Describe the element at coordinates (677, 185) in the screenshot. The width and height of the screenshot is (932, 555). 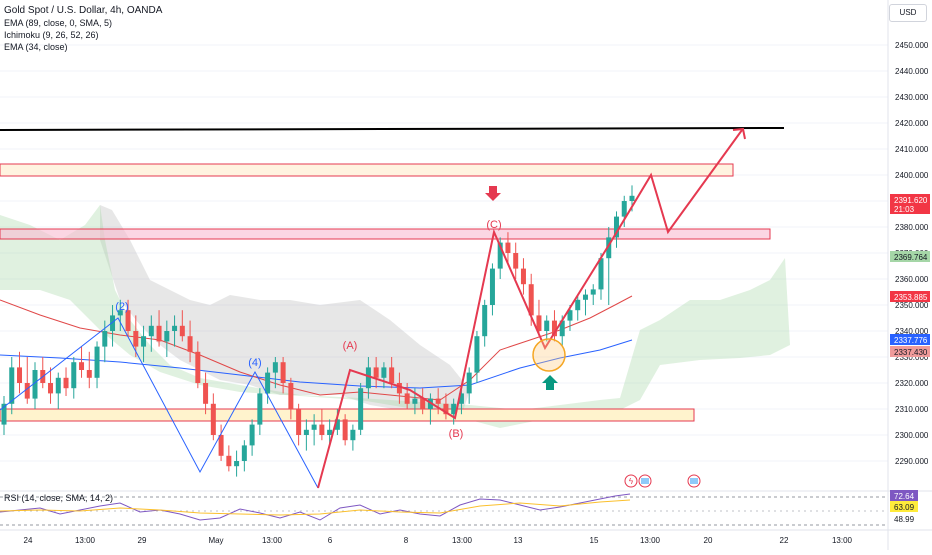
I see `projection-path` at that location.